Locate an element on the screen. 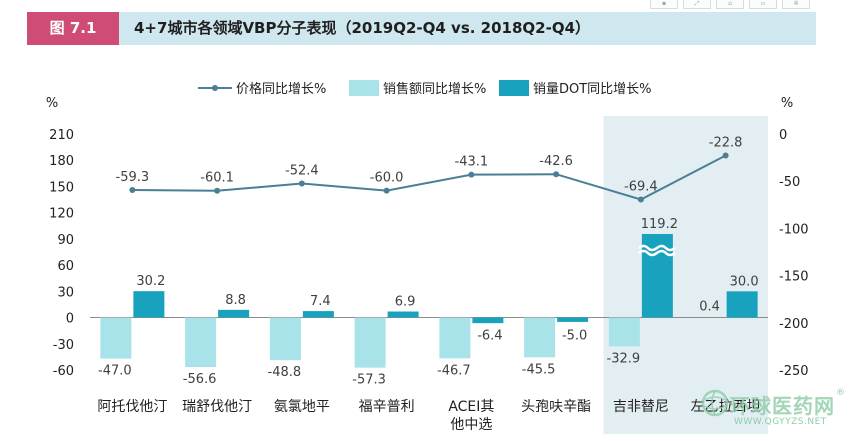 Image resolution: width=854 pixels, height=441 pixels. left-tick-label: 210 is located at coordinates (61, 135).